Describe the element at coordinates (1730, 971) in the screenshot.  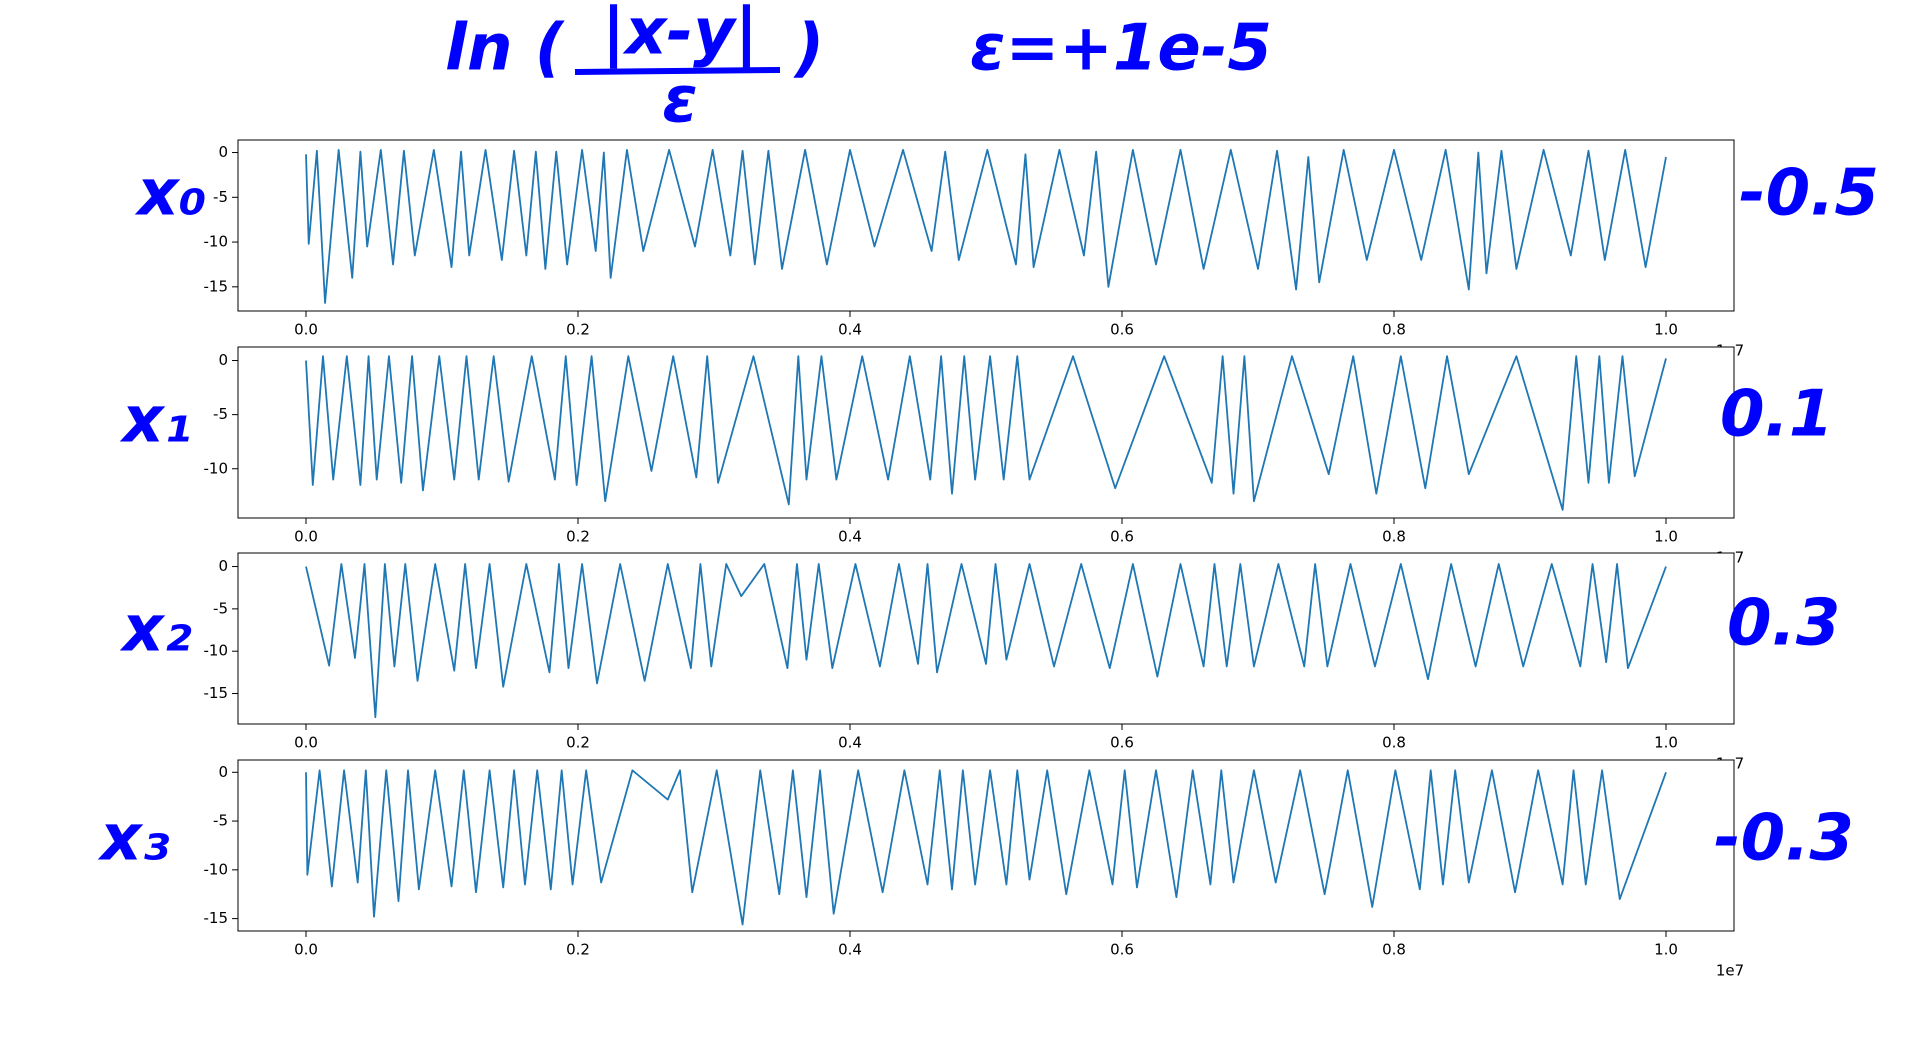
I see `x-scale-label: 1e7` at that location.